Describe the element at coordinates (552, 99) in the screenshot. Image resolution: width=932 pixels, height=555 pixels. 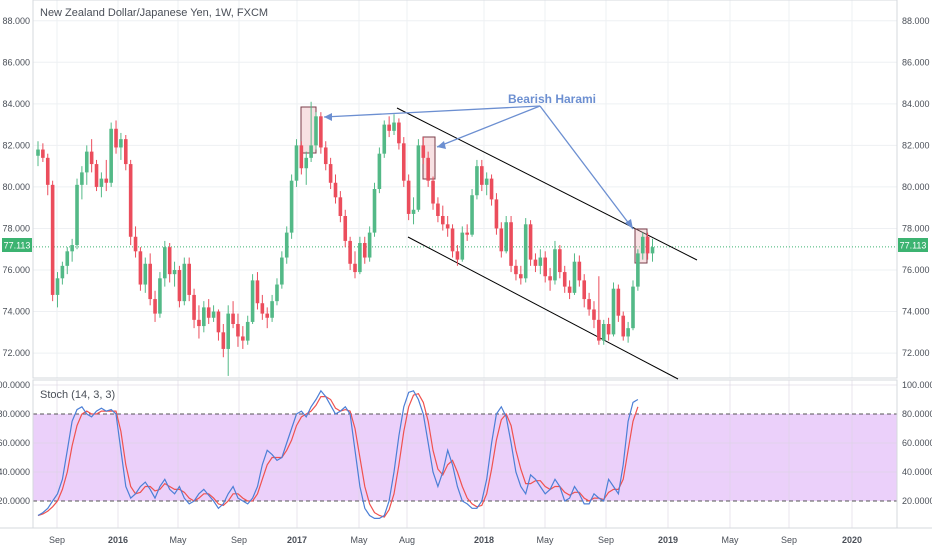
I see `annotation-label: Bearish Harami` at that location.